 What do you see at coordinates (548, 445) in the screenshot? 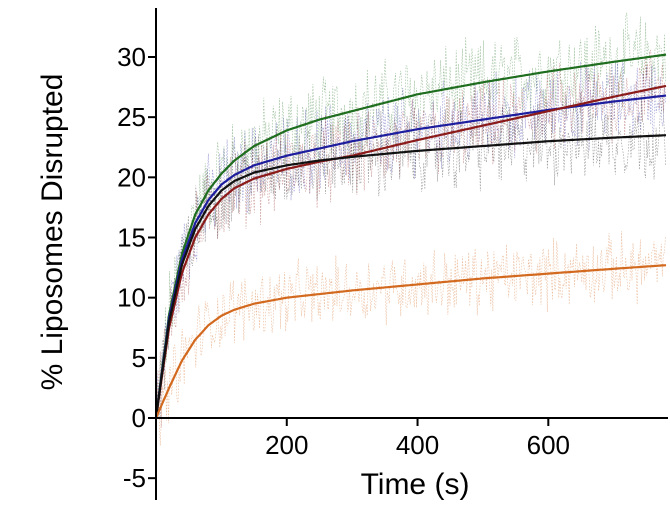
I see `x-tick-label: 600` at bounding box center [548, 445].